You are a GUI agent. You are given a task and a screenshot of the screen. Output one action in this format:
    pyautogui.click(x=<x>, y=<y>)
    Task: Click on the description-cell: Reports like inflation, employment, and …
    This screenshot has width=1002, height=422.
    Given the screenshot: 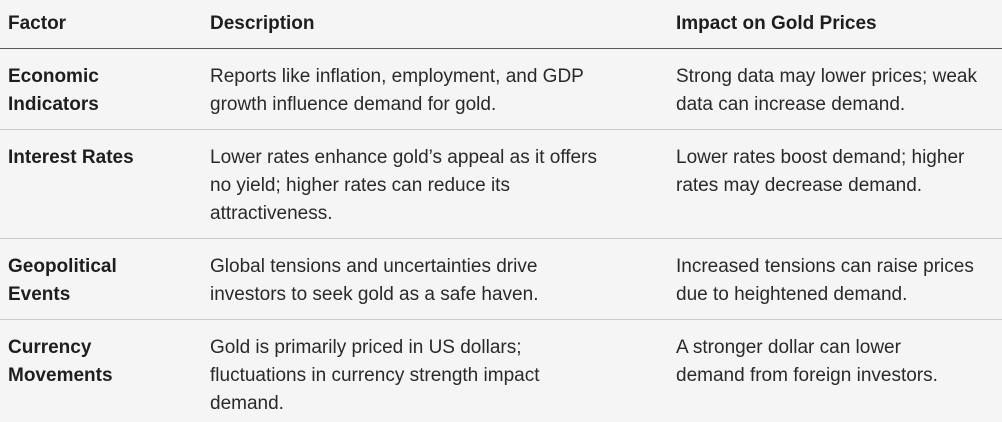 What is the action you would take?
    pyautogui.click(x=443, y=89)
    